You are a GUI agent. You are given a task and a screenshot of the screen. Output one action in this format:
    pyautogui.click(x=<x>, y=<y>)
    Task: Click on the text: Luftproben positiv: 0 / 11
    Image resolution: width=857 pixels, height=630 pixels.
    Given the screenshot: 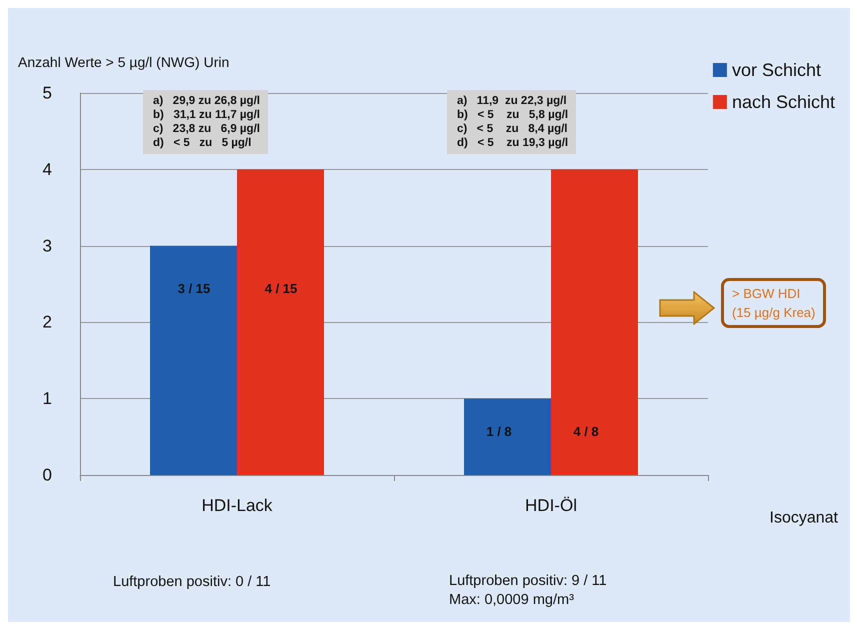 What is the action you would take?
    pyautogui.click(x=192, y=582)
    